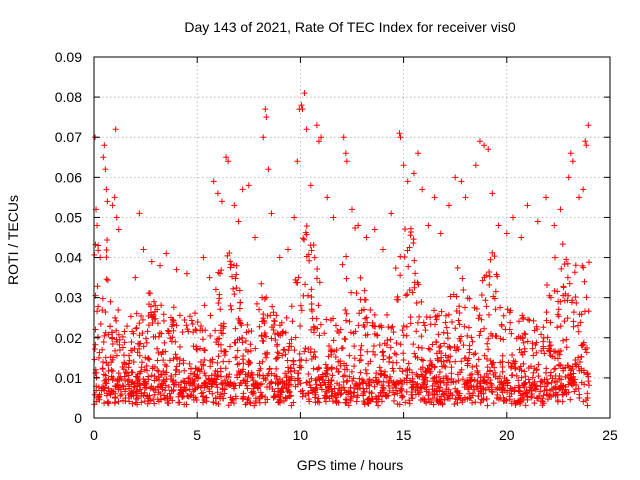 The image size is (640, 480). Describe the element at coordinates (610, 435) in the screenshot. I see `x-tick-label: 25` at that location.